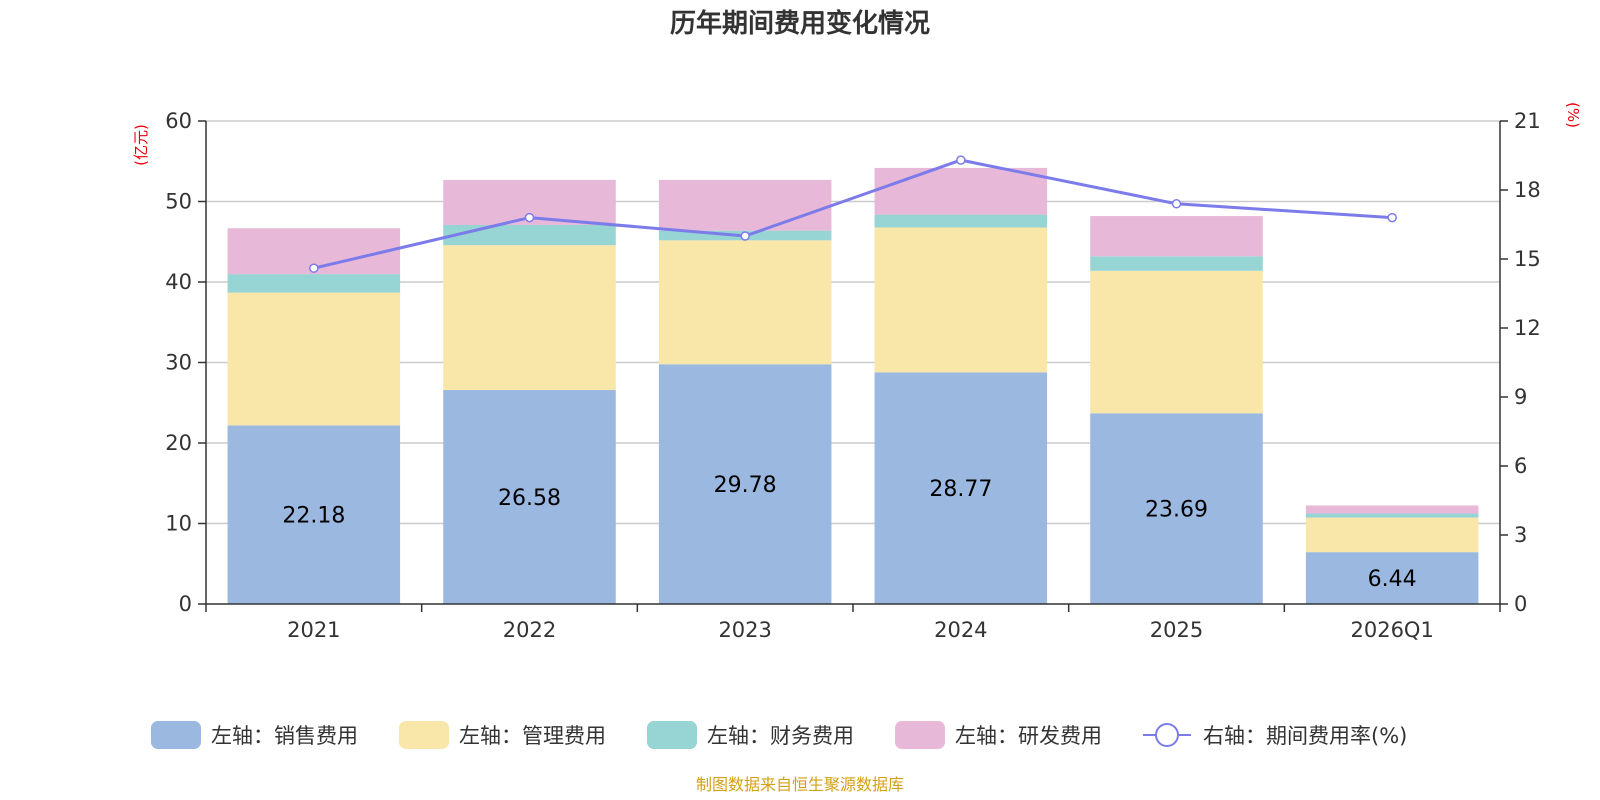 The width and height of the screenshot is (1600, 800). I want to click on x-tick-label: 2021, so click(313, 630).